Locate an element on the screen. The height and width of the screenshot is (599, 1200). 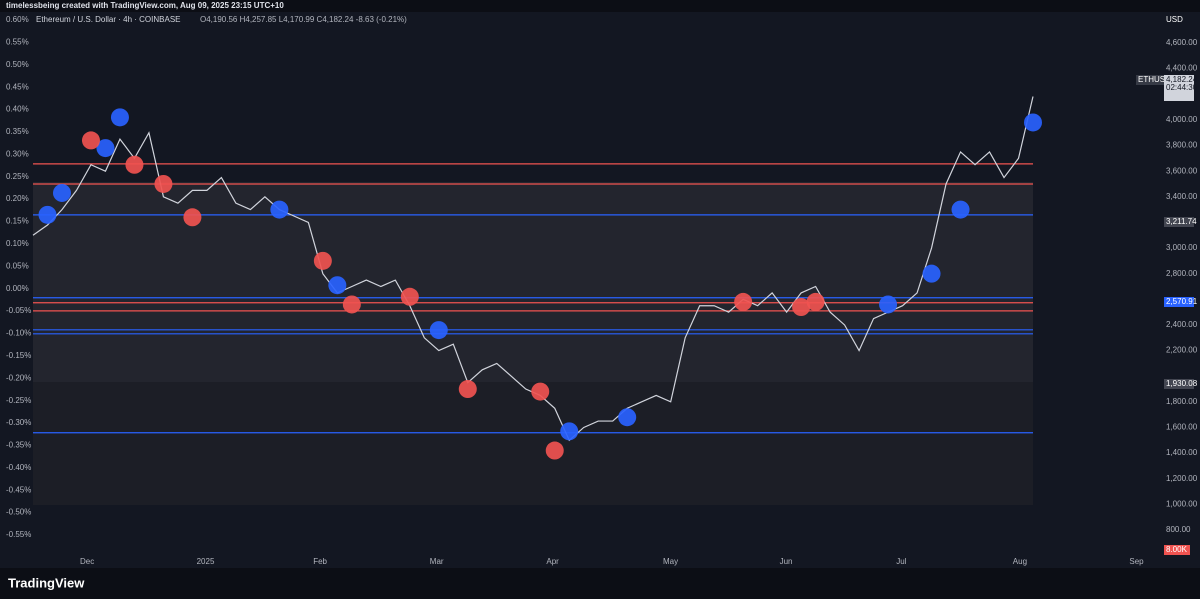
y-tick-label: 0.00% is located at coordinates (17, 288).